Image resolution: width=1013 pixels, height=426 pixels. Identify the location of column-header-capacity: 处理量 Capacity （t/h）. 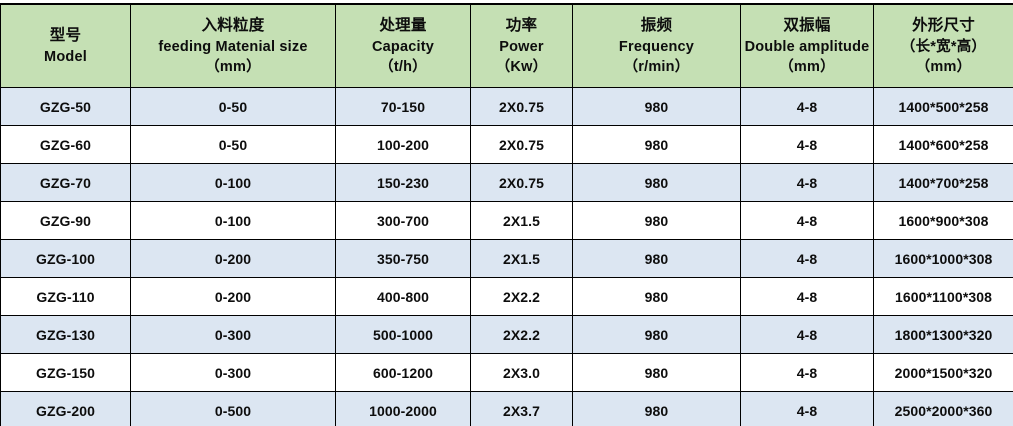
(403, 46).